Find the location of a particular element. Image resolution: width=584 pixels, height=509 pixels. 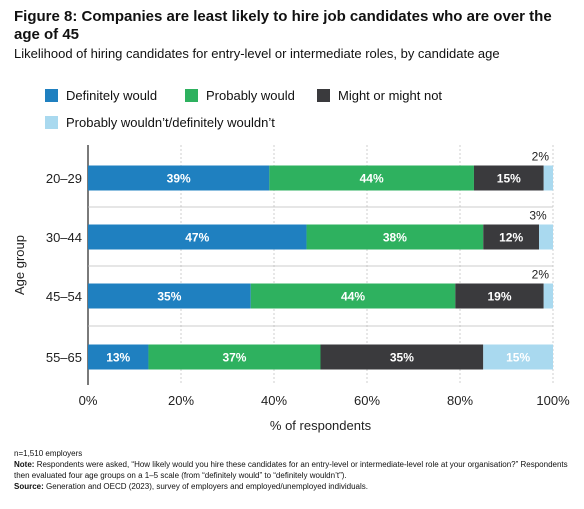

legend-item-definitely-would: Definitely would is located at coordinates (101, 95).